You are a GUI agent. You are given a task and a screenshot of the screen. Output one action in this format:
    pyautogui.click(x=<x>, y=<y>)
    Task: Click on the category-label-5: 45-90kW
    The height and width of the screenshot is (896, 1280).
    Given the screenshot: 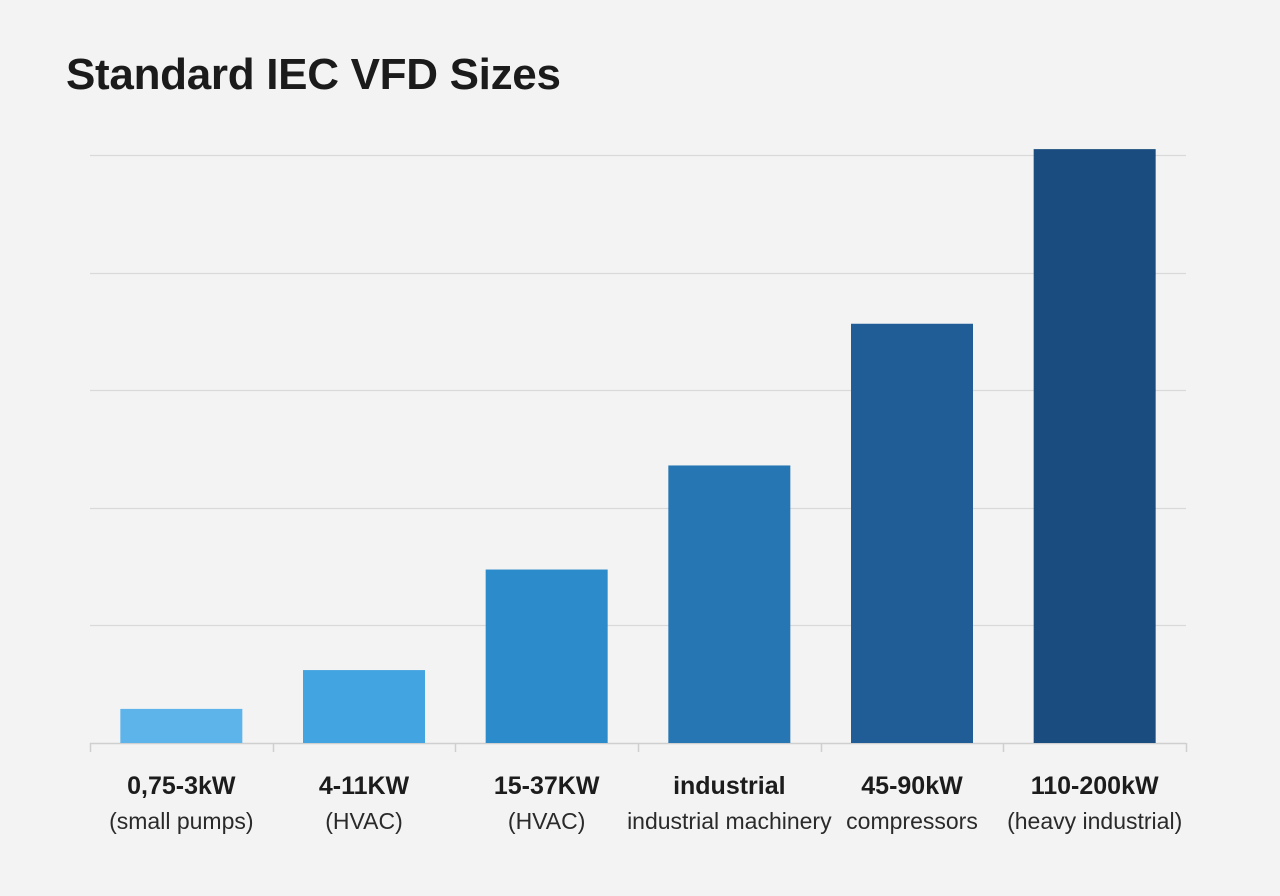 What is the action you would take?
    pyautogui.click(x=912, y=786)
    